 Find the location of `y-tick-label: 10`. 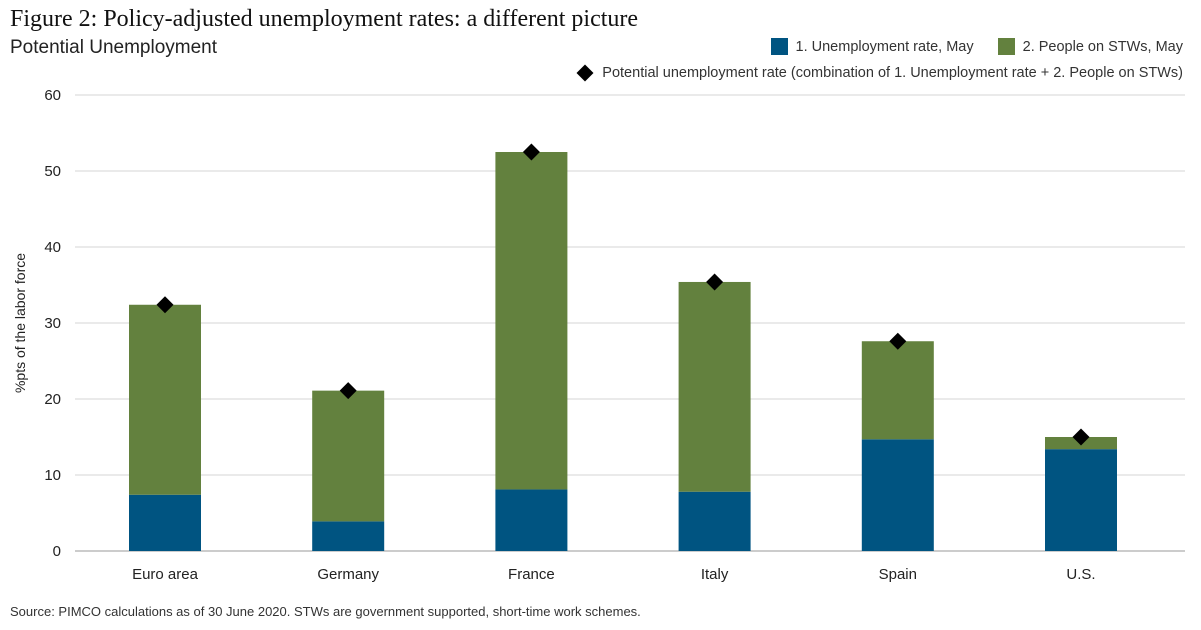

y-tick-label: 10 is located at coordinates (52, 475).